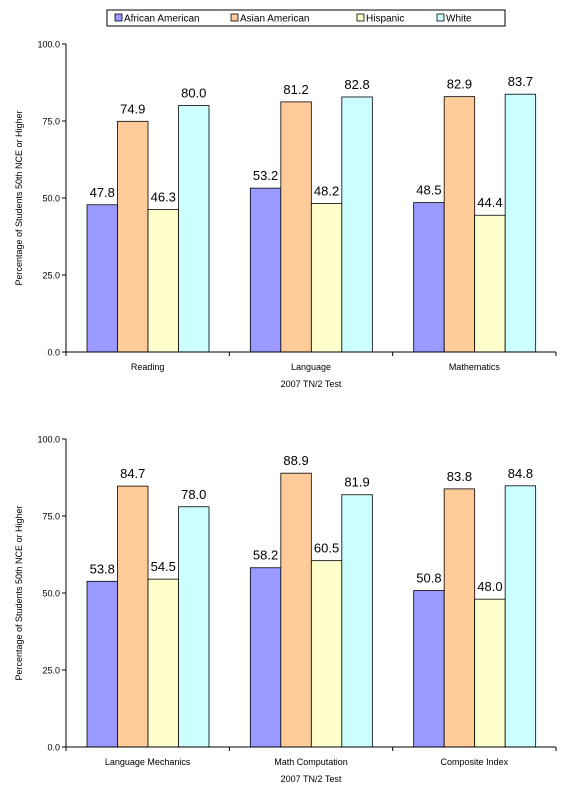 This screenshot has width=568, height=787. What do you see at coordinates (356, 482) in the screenshot?
I see `data-label: 81.9` at bounding box center [356, 482].